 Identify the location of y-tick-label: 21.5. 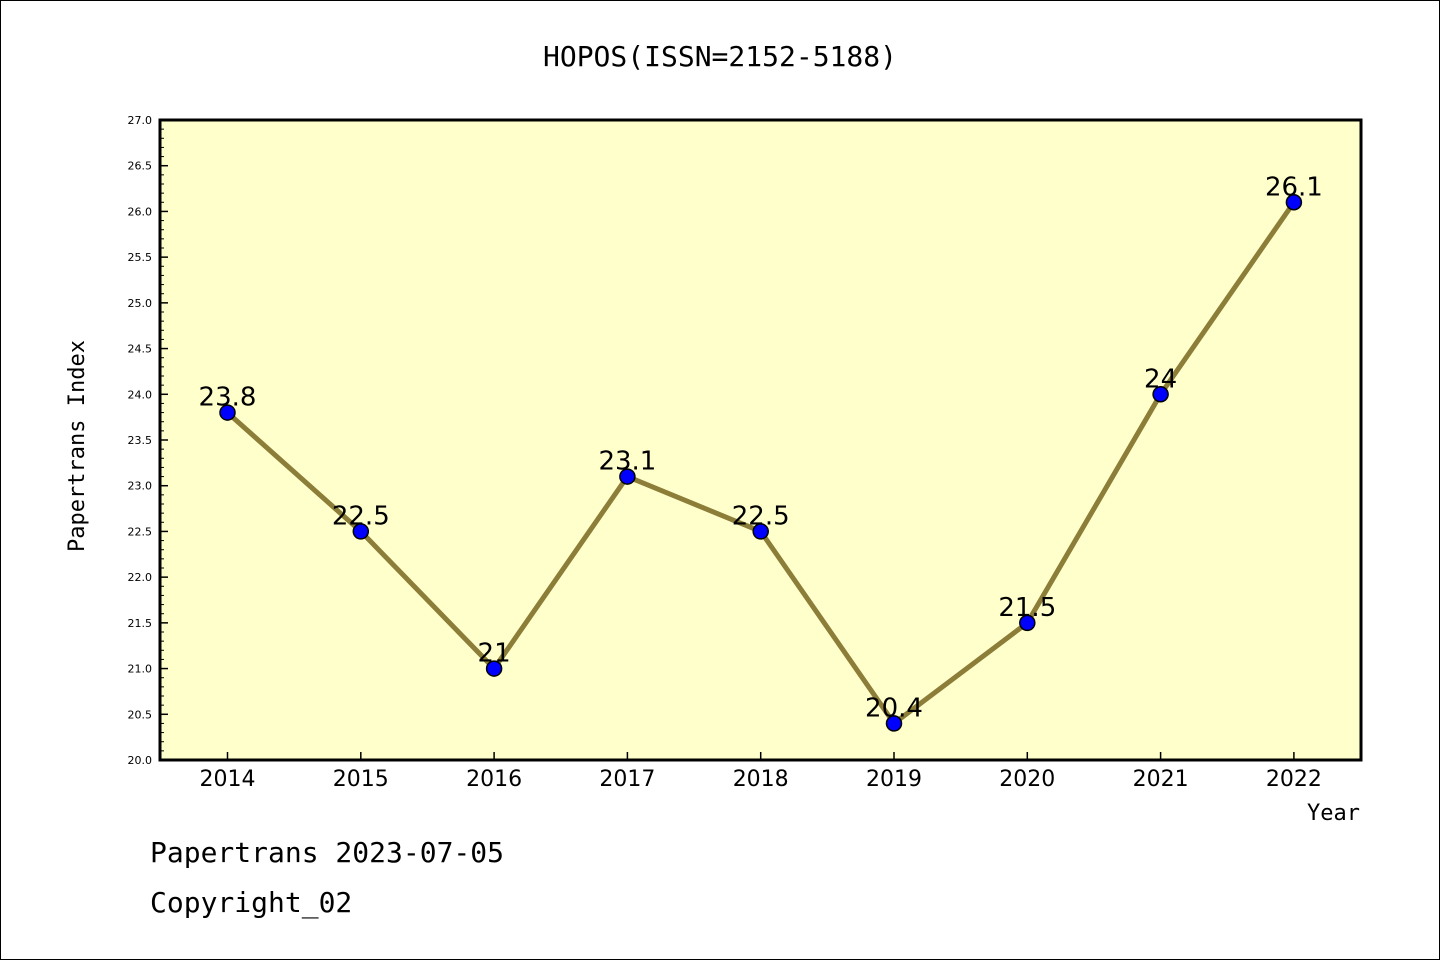
(140, 623).